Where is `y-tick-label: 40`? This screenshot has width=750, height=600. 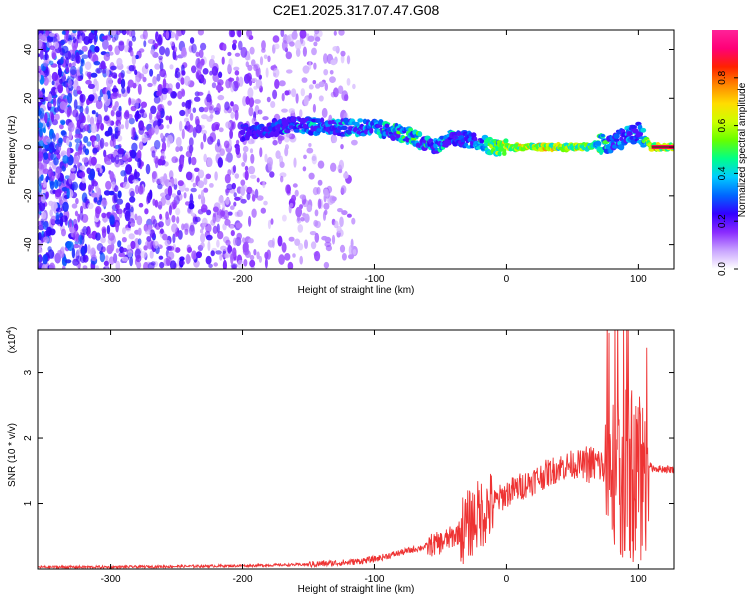
y-tick-label: 40 is located at coordinates (28, 50).